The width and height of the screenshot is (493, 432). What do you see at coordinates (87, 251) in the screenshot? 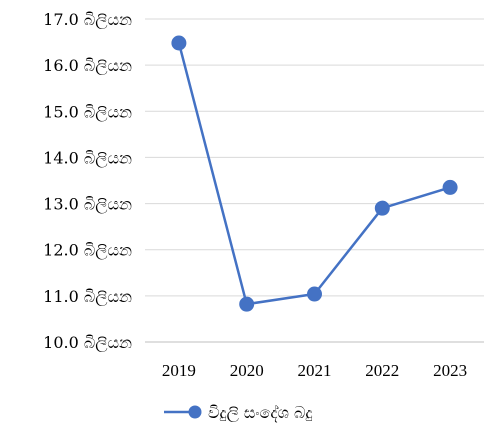
I see `y-tick-label: 12.0 බිලියන` at bounding box center [87, 251].